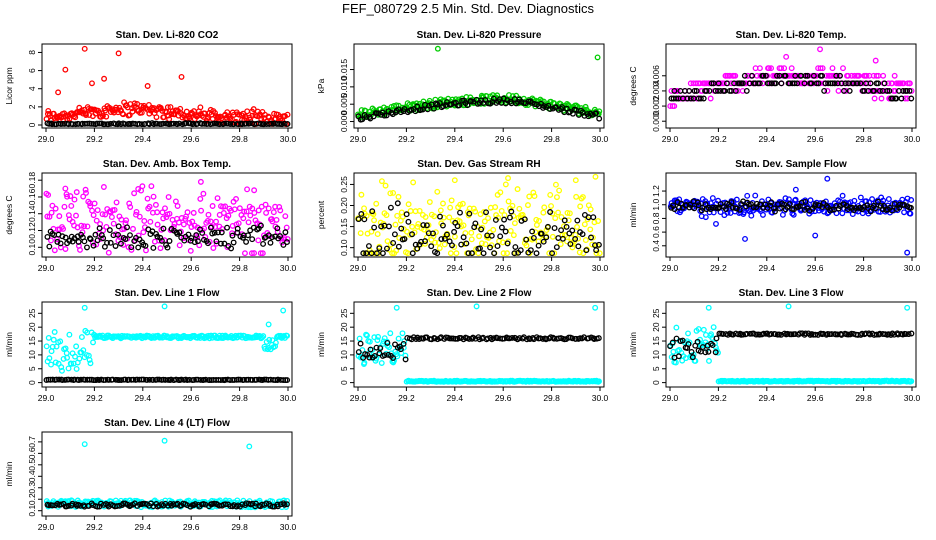 The width and height of the screenshot is (936, 540). What do you see at coordinates (791, 215) in the screenshot?
I see `plot-frame` at bounding box center [791, 215].